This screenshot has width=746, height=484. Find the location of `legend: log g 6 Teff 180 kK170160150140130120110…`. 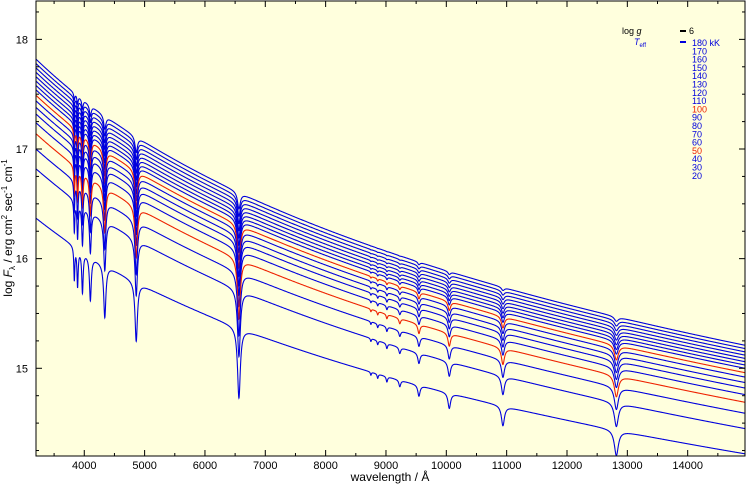

legend: log g 6 Teff 180 kK170160150140130120110… is located at coordinates (671, 103).